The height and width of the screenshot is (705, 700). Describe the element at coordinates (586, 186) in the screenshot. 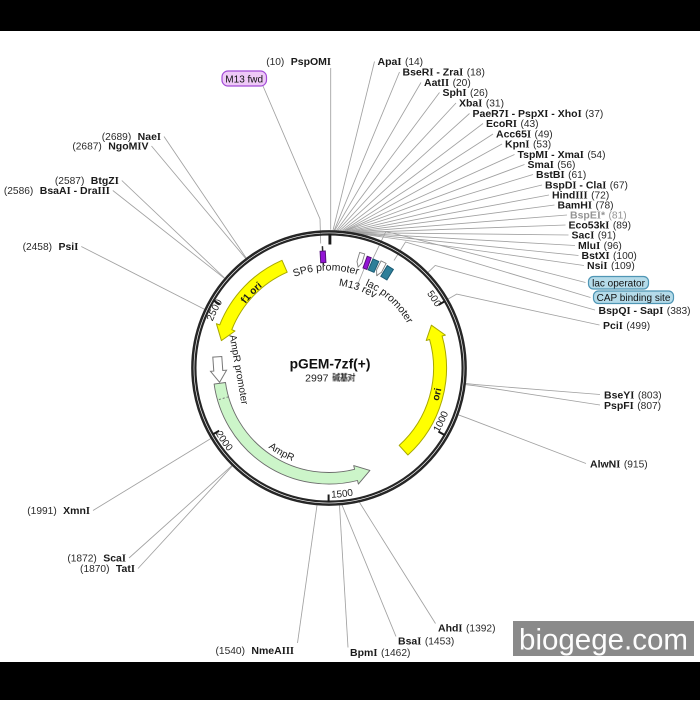

I see `svg-text:BspDI - ClaI(67): BspDI - ClaI (67)` at that location.